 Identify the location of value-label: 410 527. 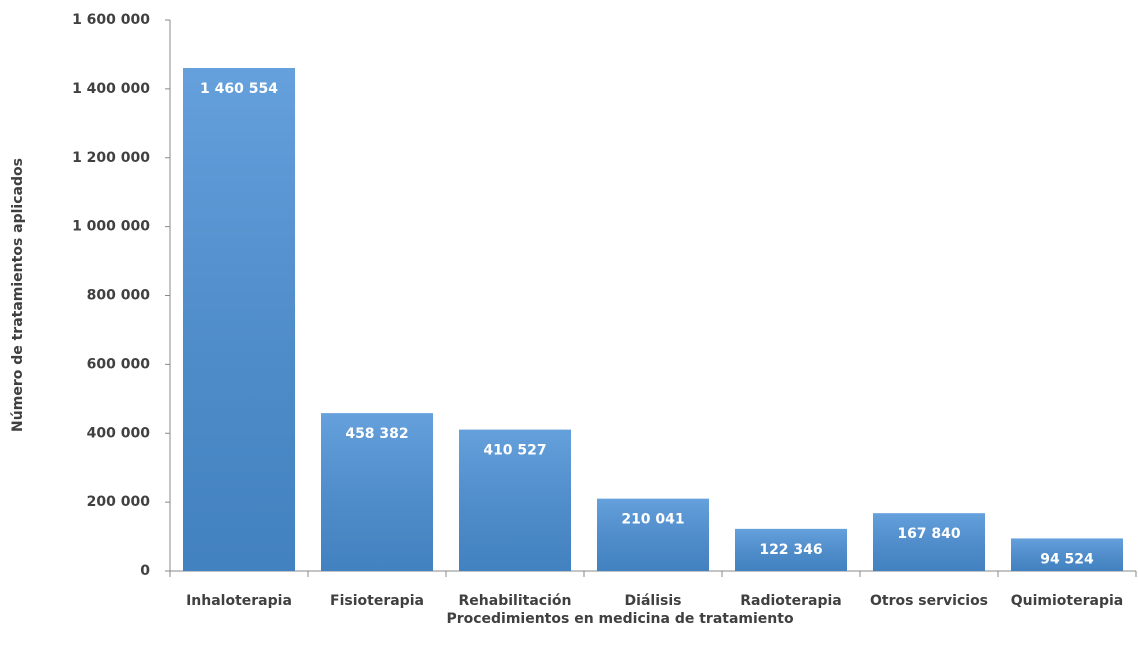
(514, 451).